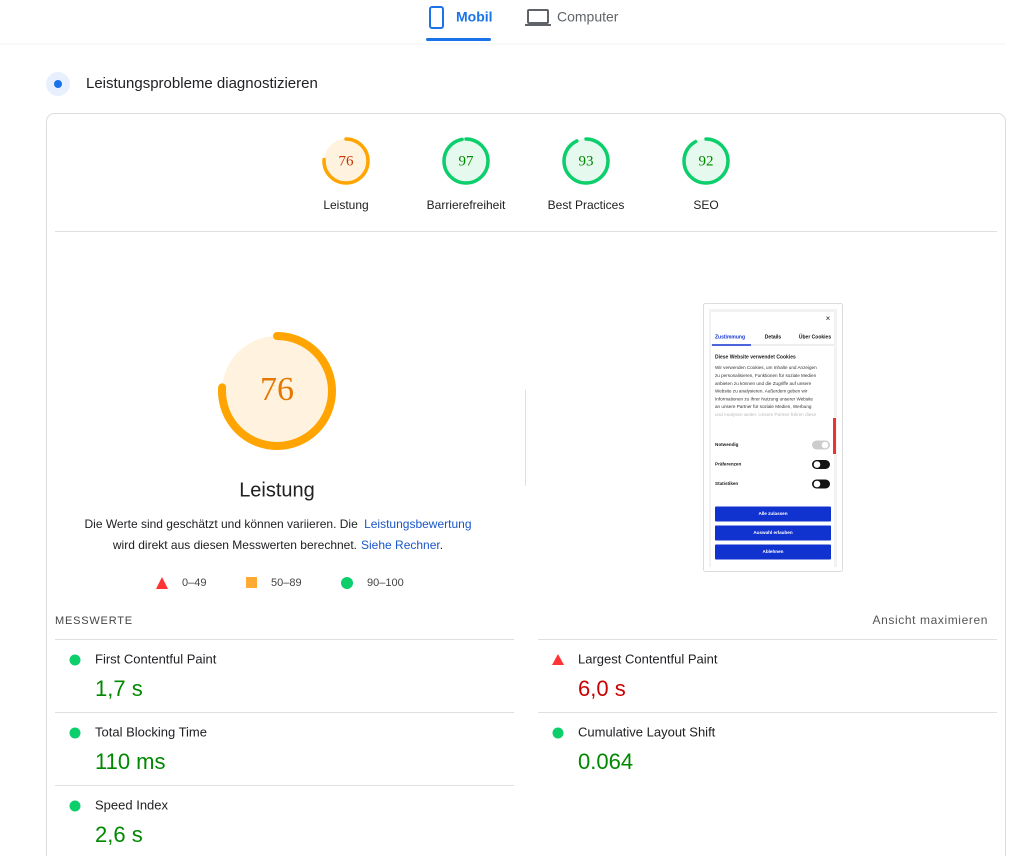 This screenshot has width=1022, height=856. Describe the element at coordinates (345, 205) in the screenshot. I see `gauge-label: Leistung` at that location.